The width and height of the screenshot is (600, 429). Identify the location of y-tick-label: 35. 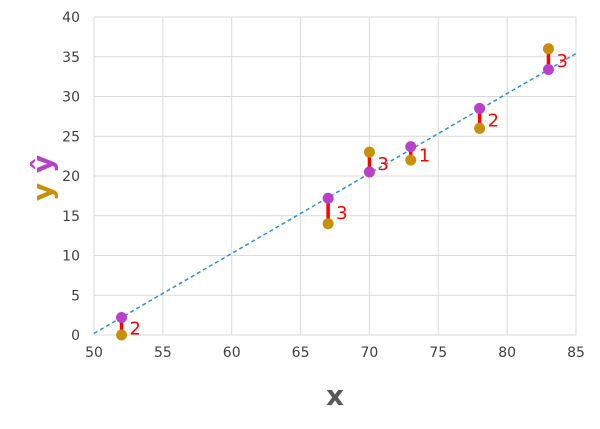
(71, 58).